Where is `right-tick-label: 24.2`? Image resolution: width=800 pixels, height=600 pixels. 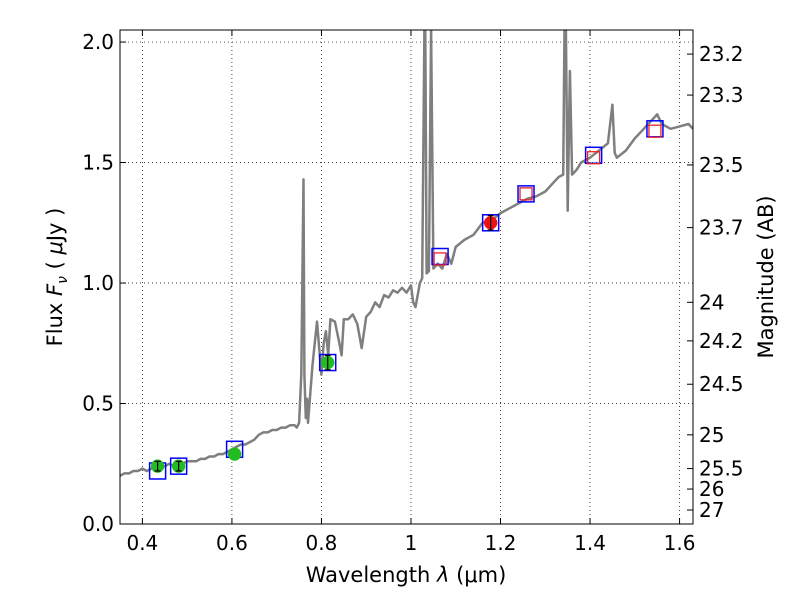
right-tick-label: 24.2 is located at coordinates (721, 341).